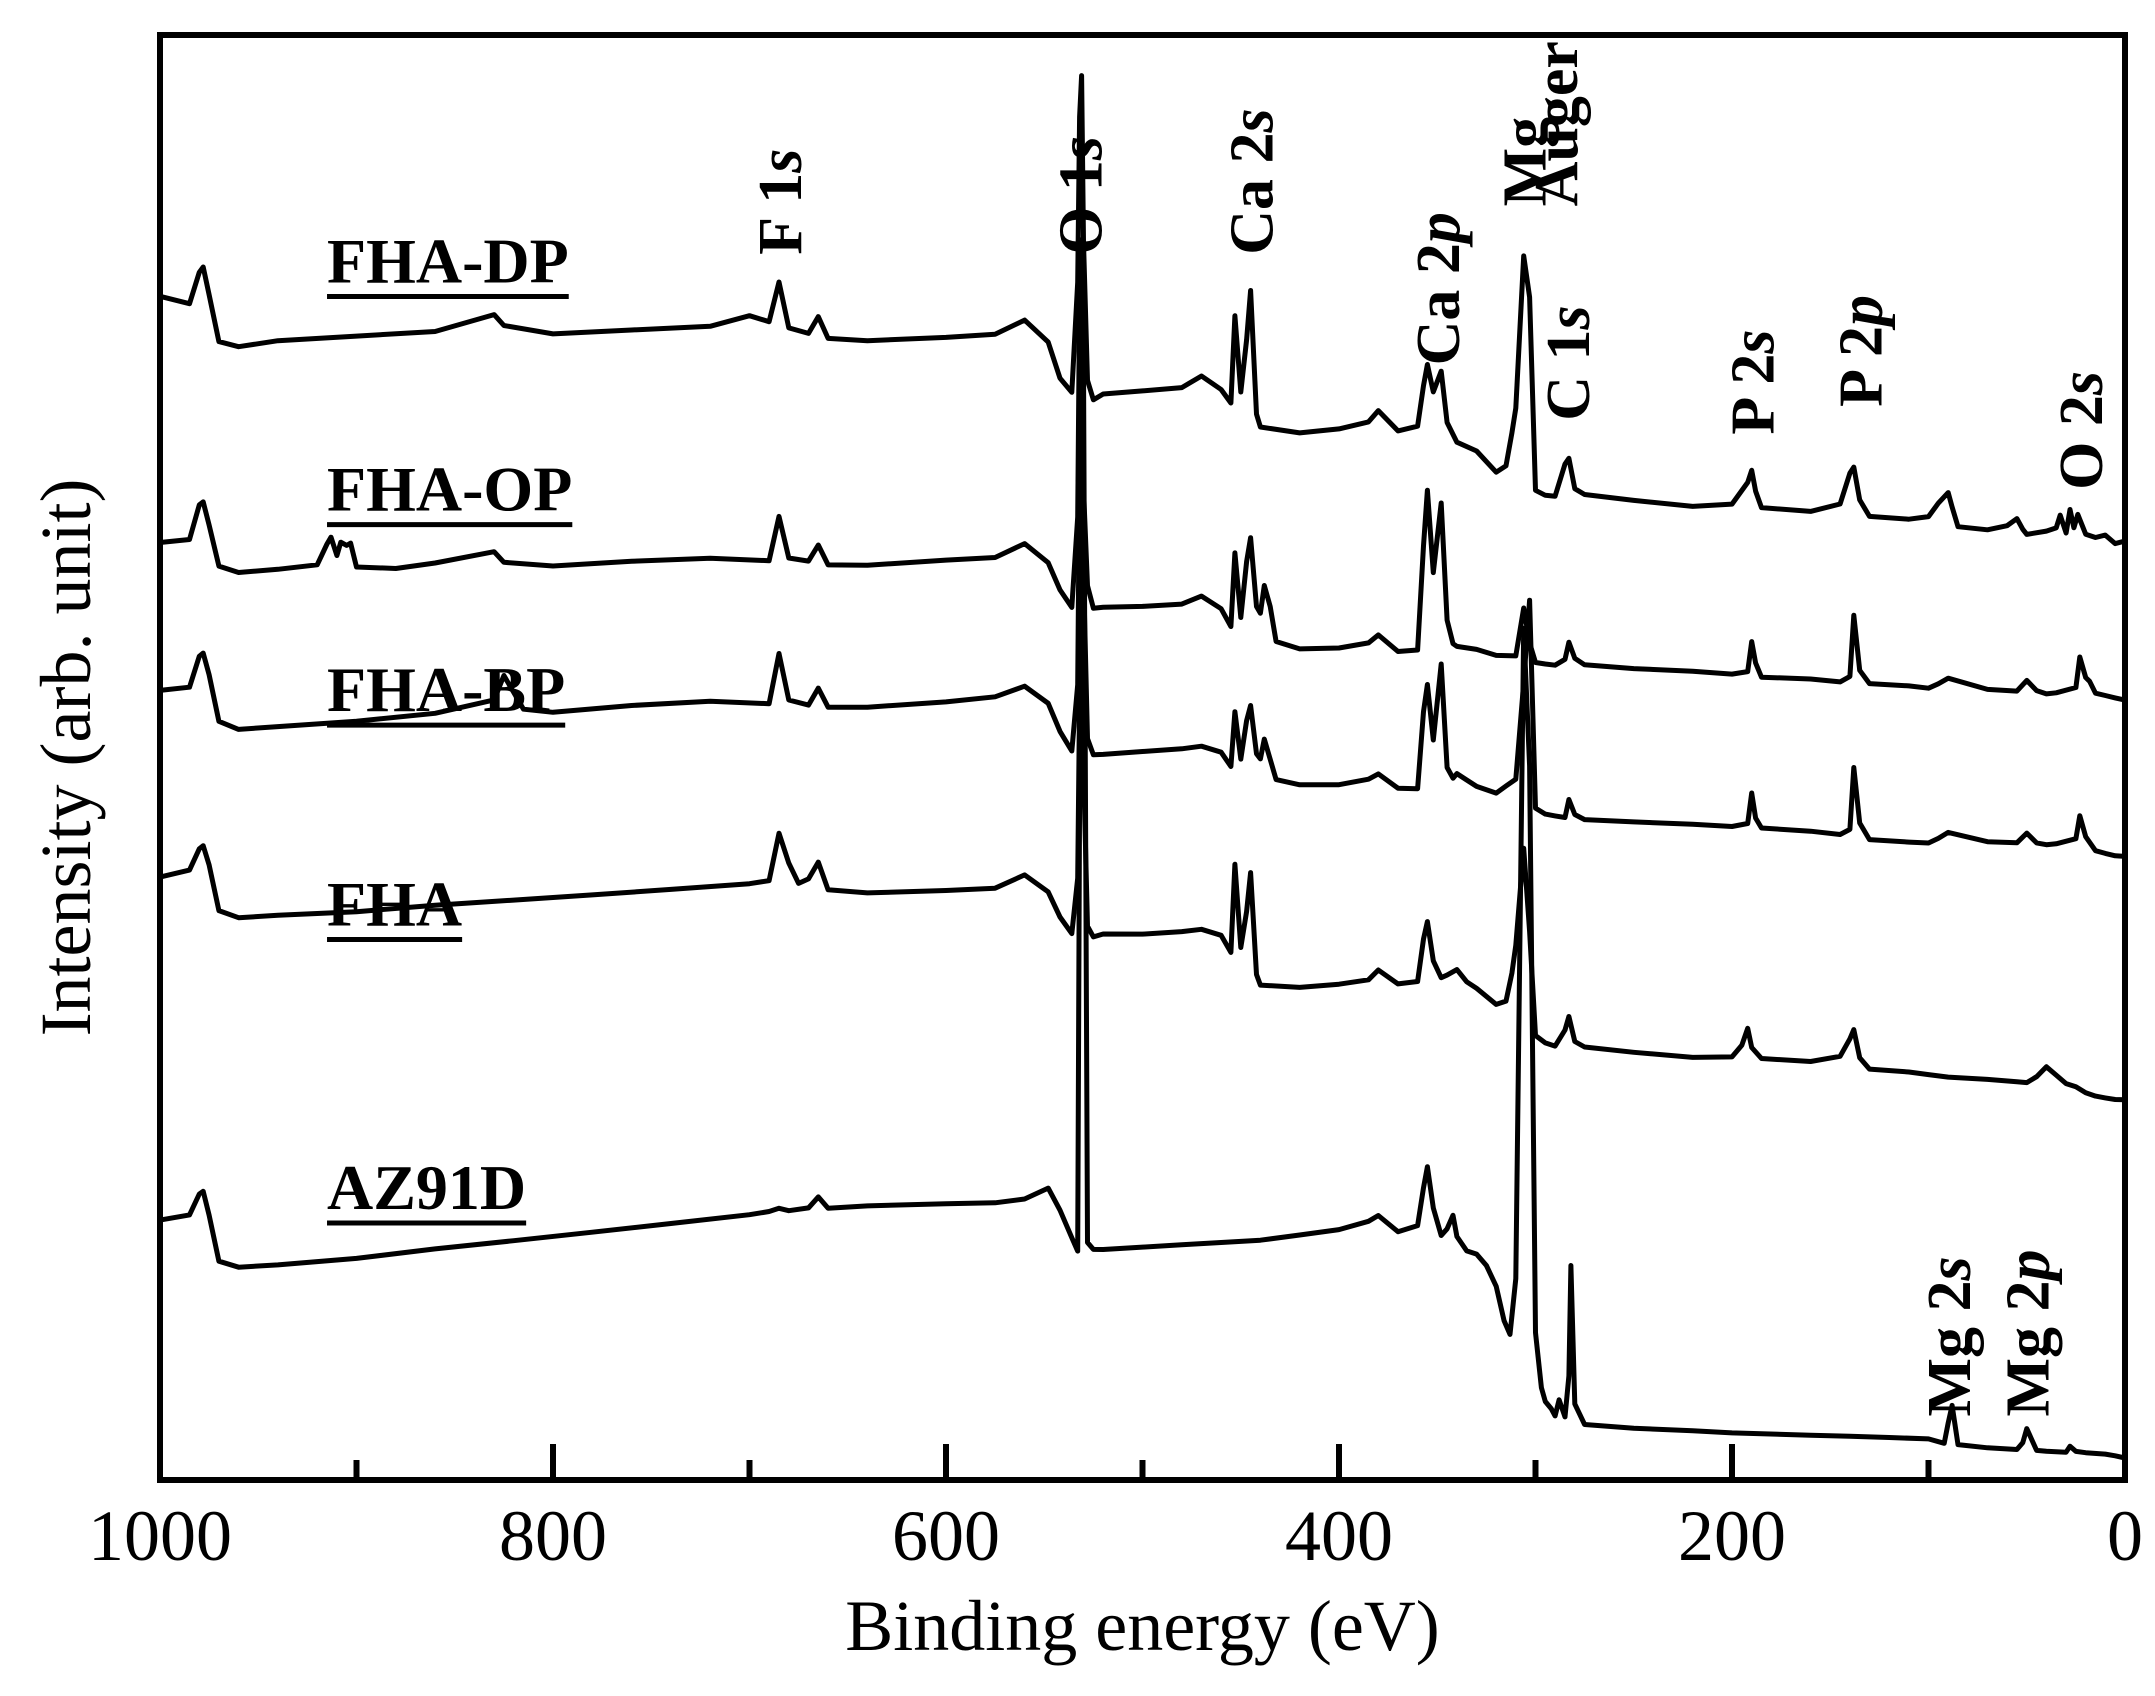  What do you see at coordinates (1082, 195) in the screenshot?
I see `peak-label-o-1s: O 1s` at bounding box center [1082, 195].